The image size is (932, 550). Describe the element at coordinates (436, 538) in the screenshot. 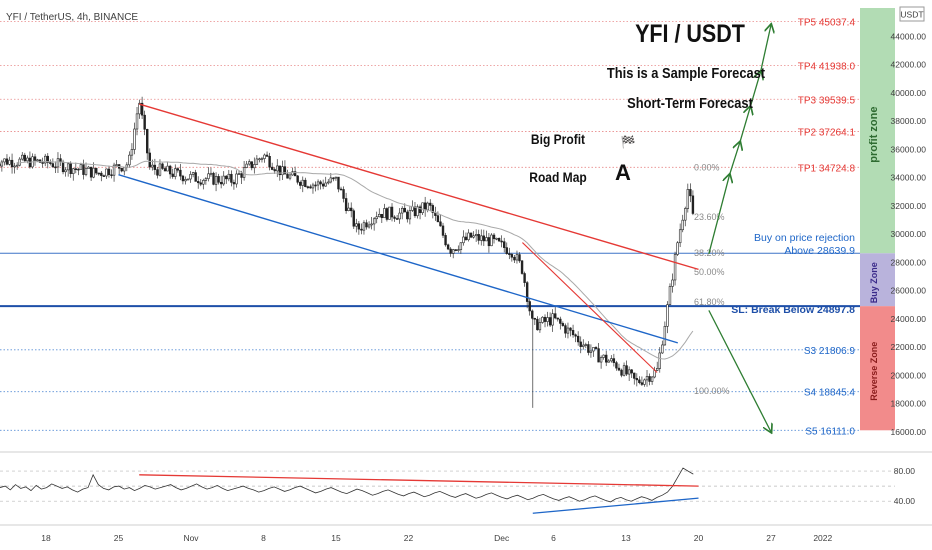

I see `time-axis: 18 25 Nov 8 15 22 Dec 6 13 20 27 2022` at that location.